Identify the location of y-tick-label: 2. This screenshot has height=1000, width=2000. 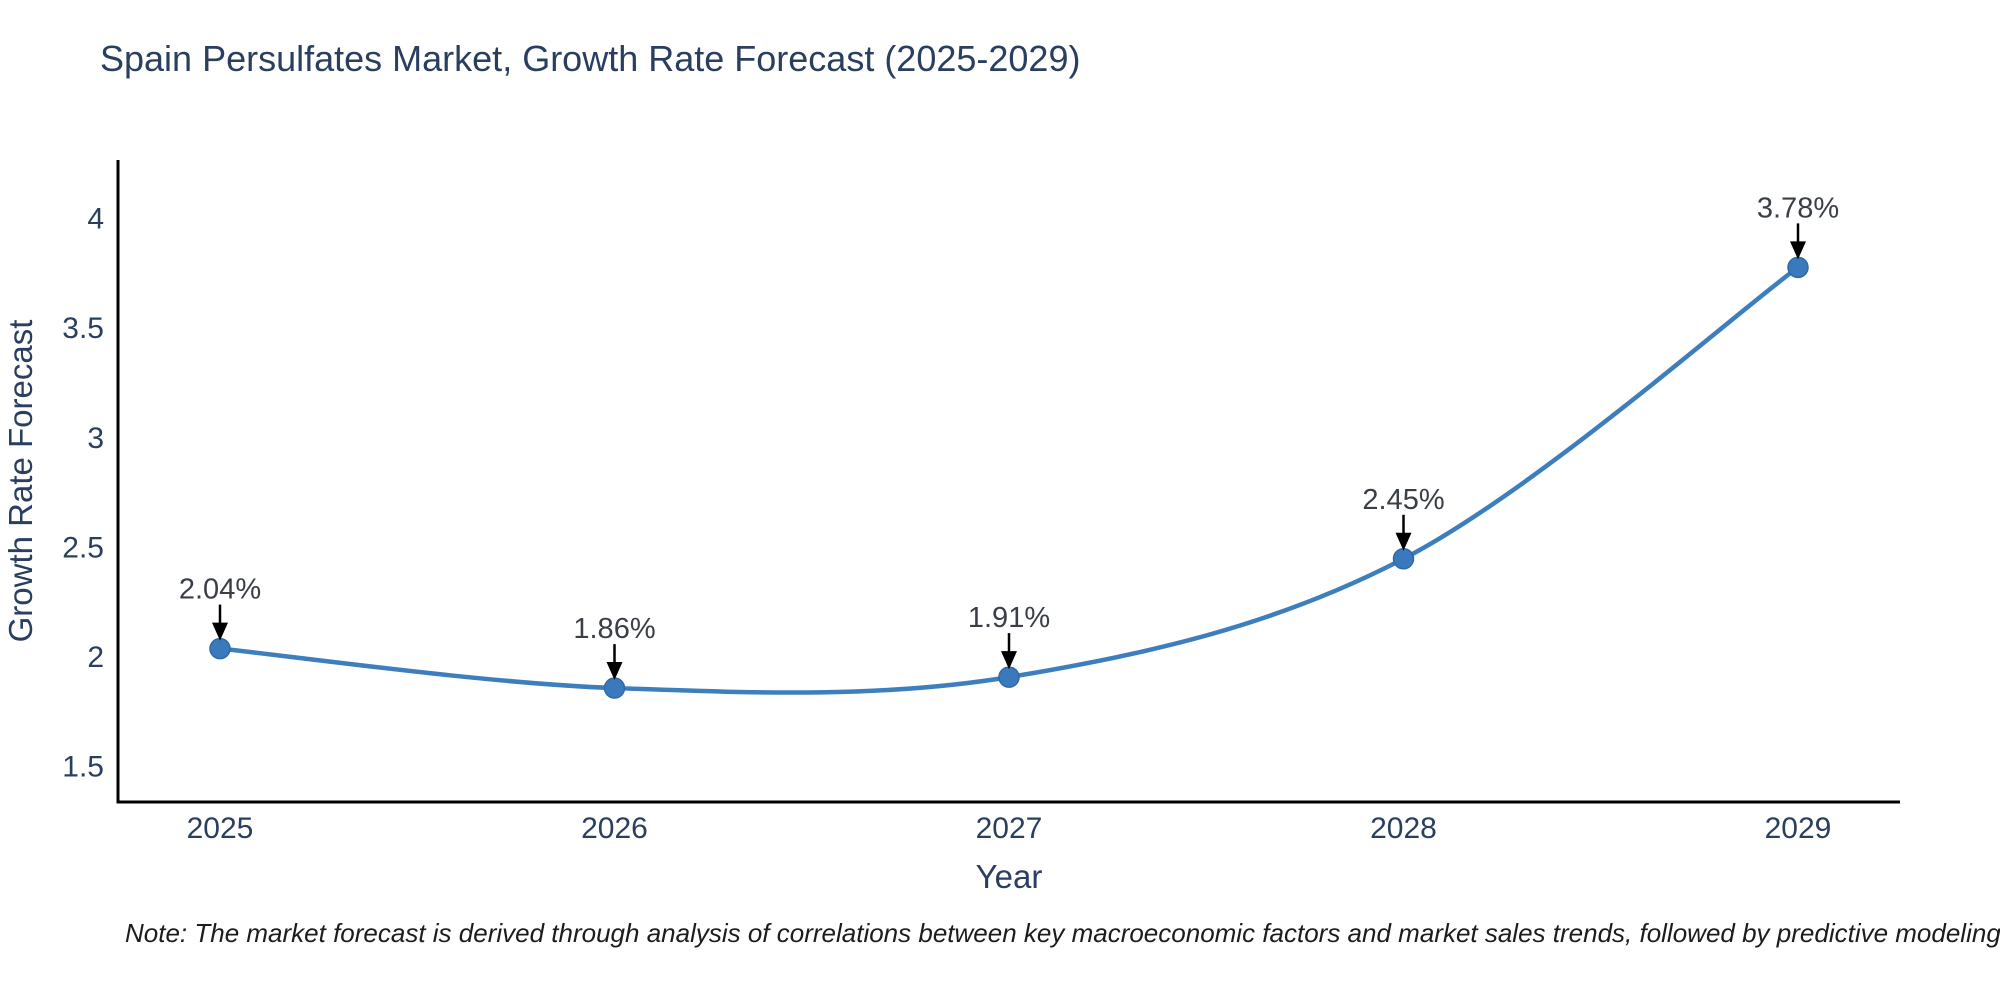
(95, 657).